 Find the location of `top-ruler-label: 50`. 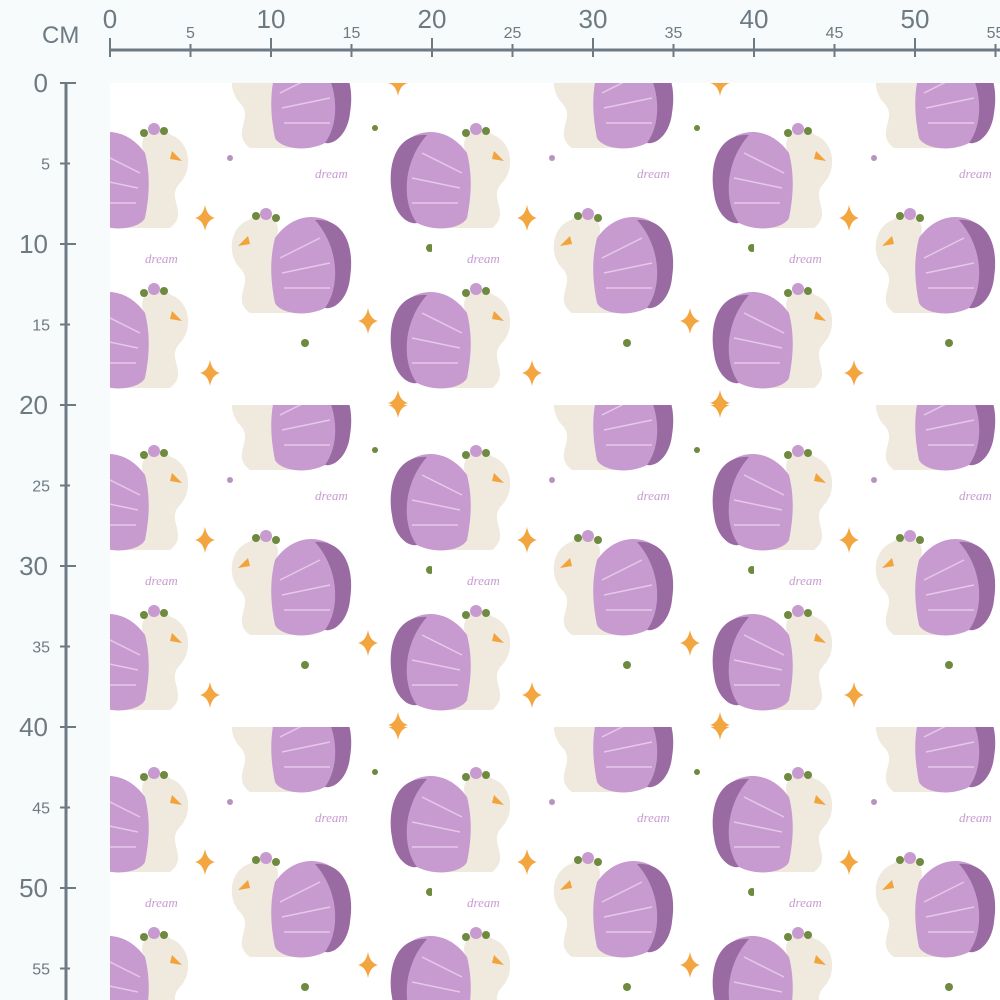

top-ruler-label: 50 is located at coordinates (915, 19).